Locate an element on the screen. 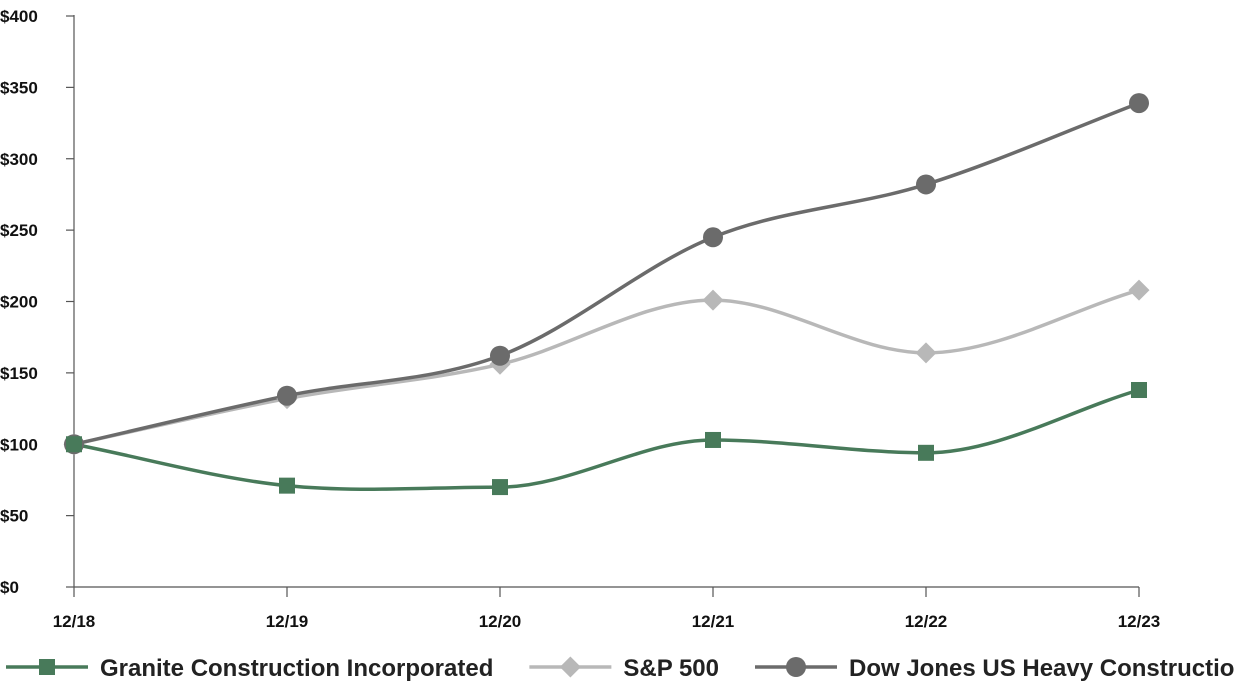 Image resolution: width=1235 pixels, height=687 pixels. y-tick-label: $100 is located at coordinates (19, 444).